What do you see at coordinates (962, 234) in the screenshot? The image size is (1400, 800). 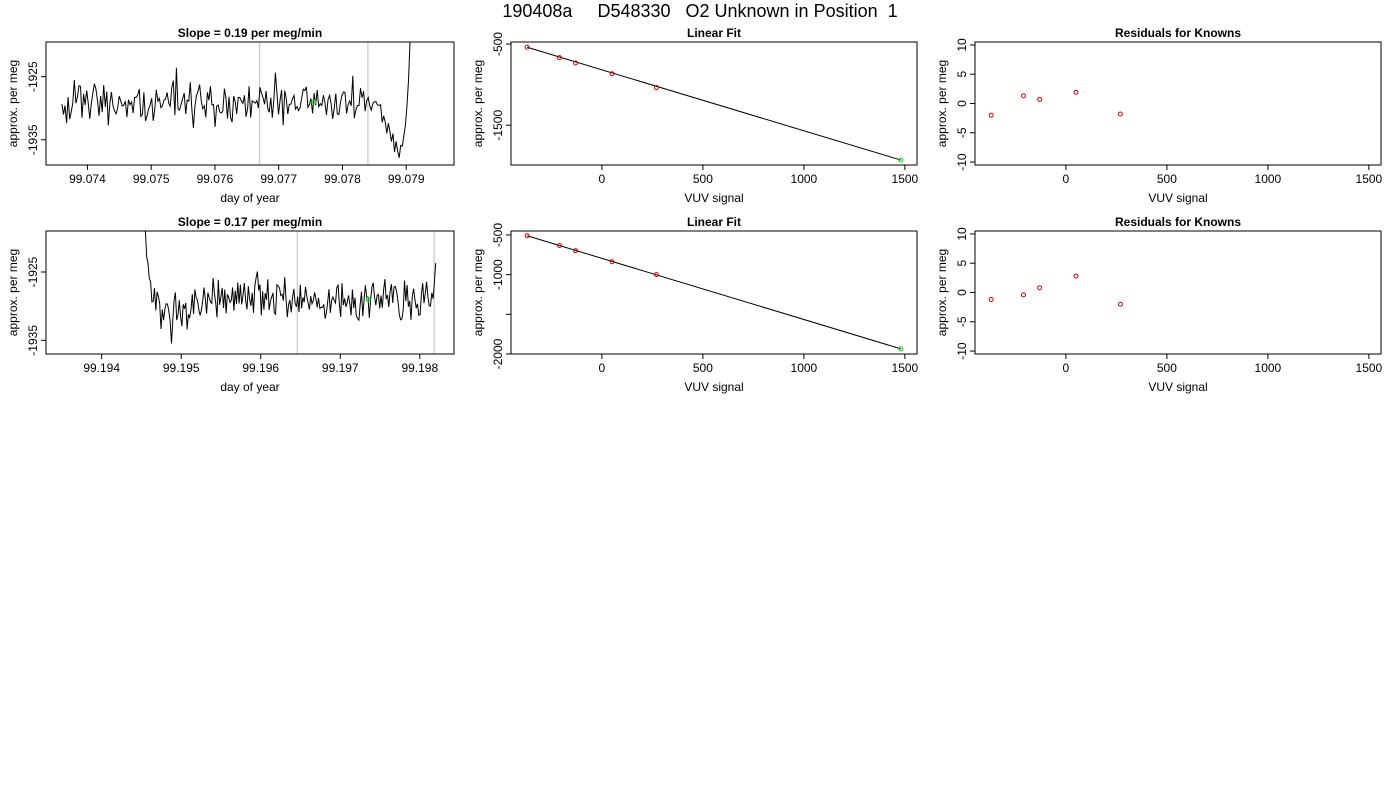 I see `y-tick-label: 10` at bounding box center [962, 234].